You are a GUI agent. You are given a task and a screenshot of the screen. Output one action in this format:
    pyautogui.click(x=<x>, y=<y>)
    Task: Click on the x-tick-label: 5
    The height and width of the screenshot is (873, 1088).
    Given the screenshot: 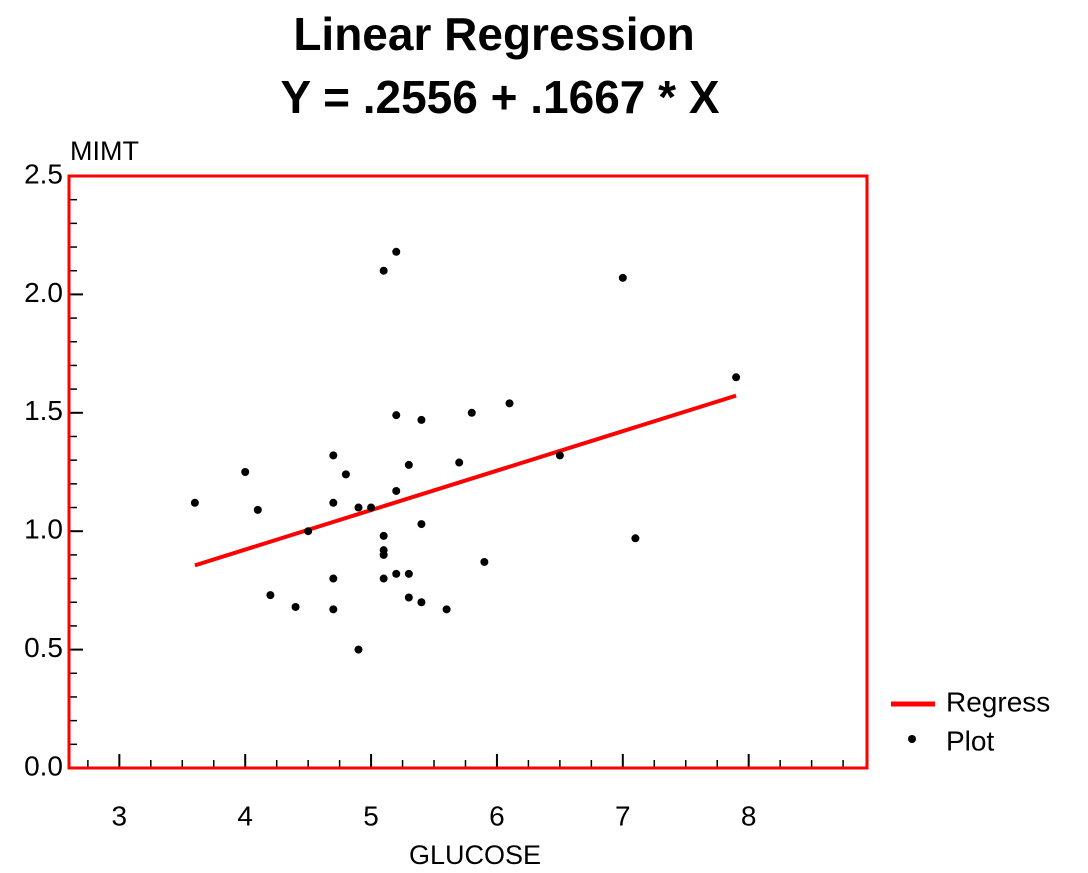 What is the action you would take?
    pyautogui.click(x=371, y=815)
    